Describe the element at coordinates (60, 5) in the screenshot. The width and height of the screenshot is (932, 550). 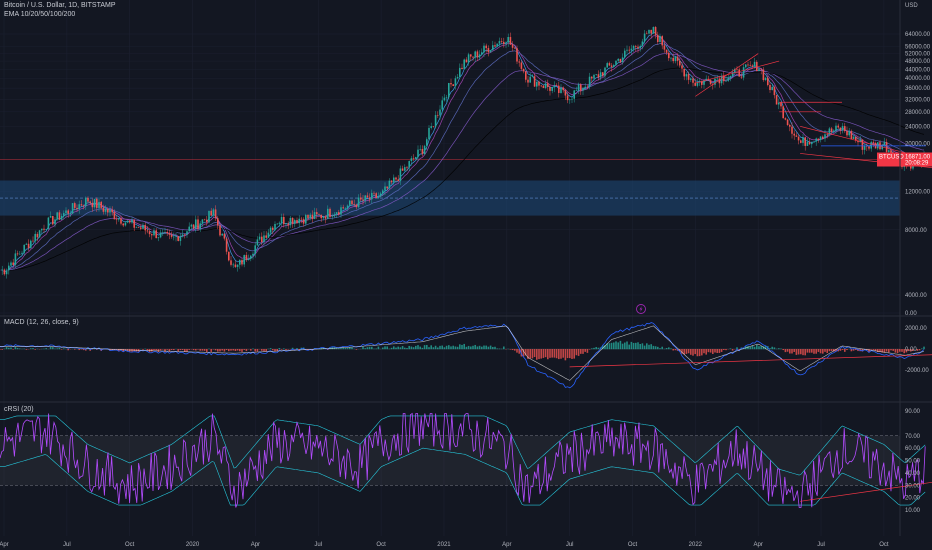
I see `symbol-legend: Bitcoin / U.S. Dollar, 1D, BITSTAMP` at that location.